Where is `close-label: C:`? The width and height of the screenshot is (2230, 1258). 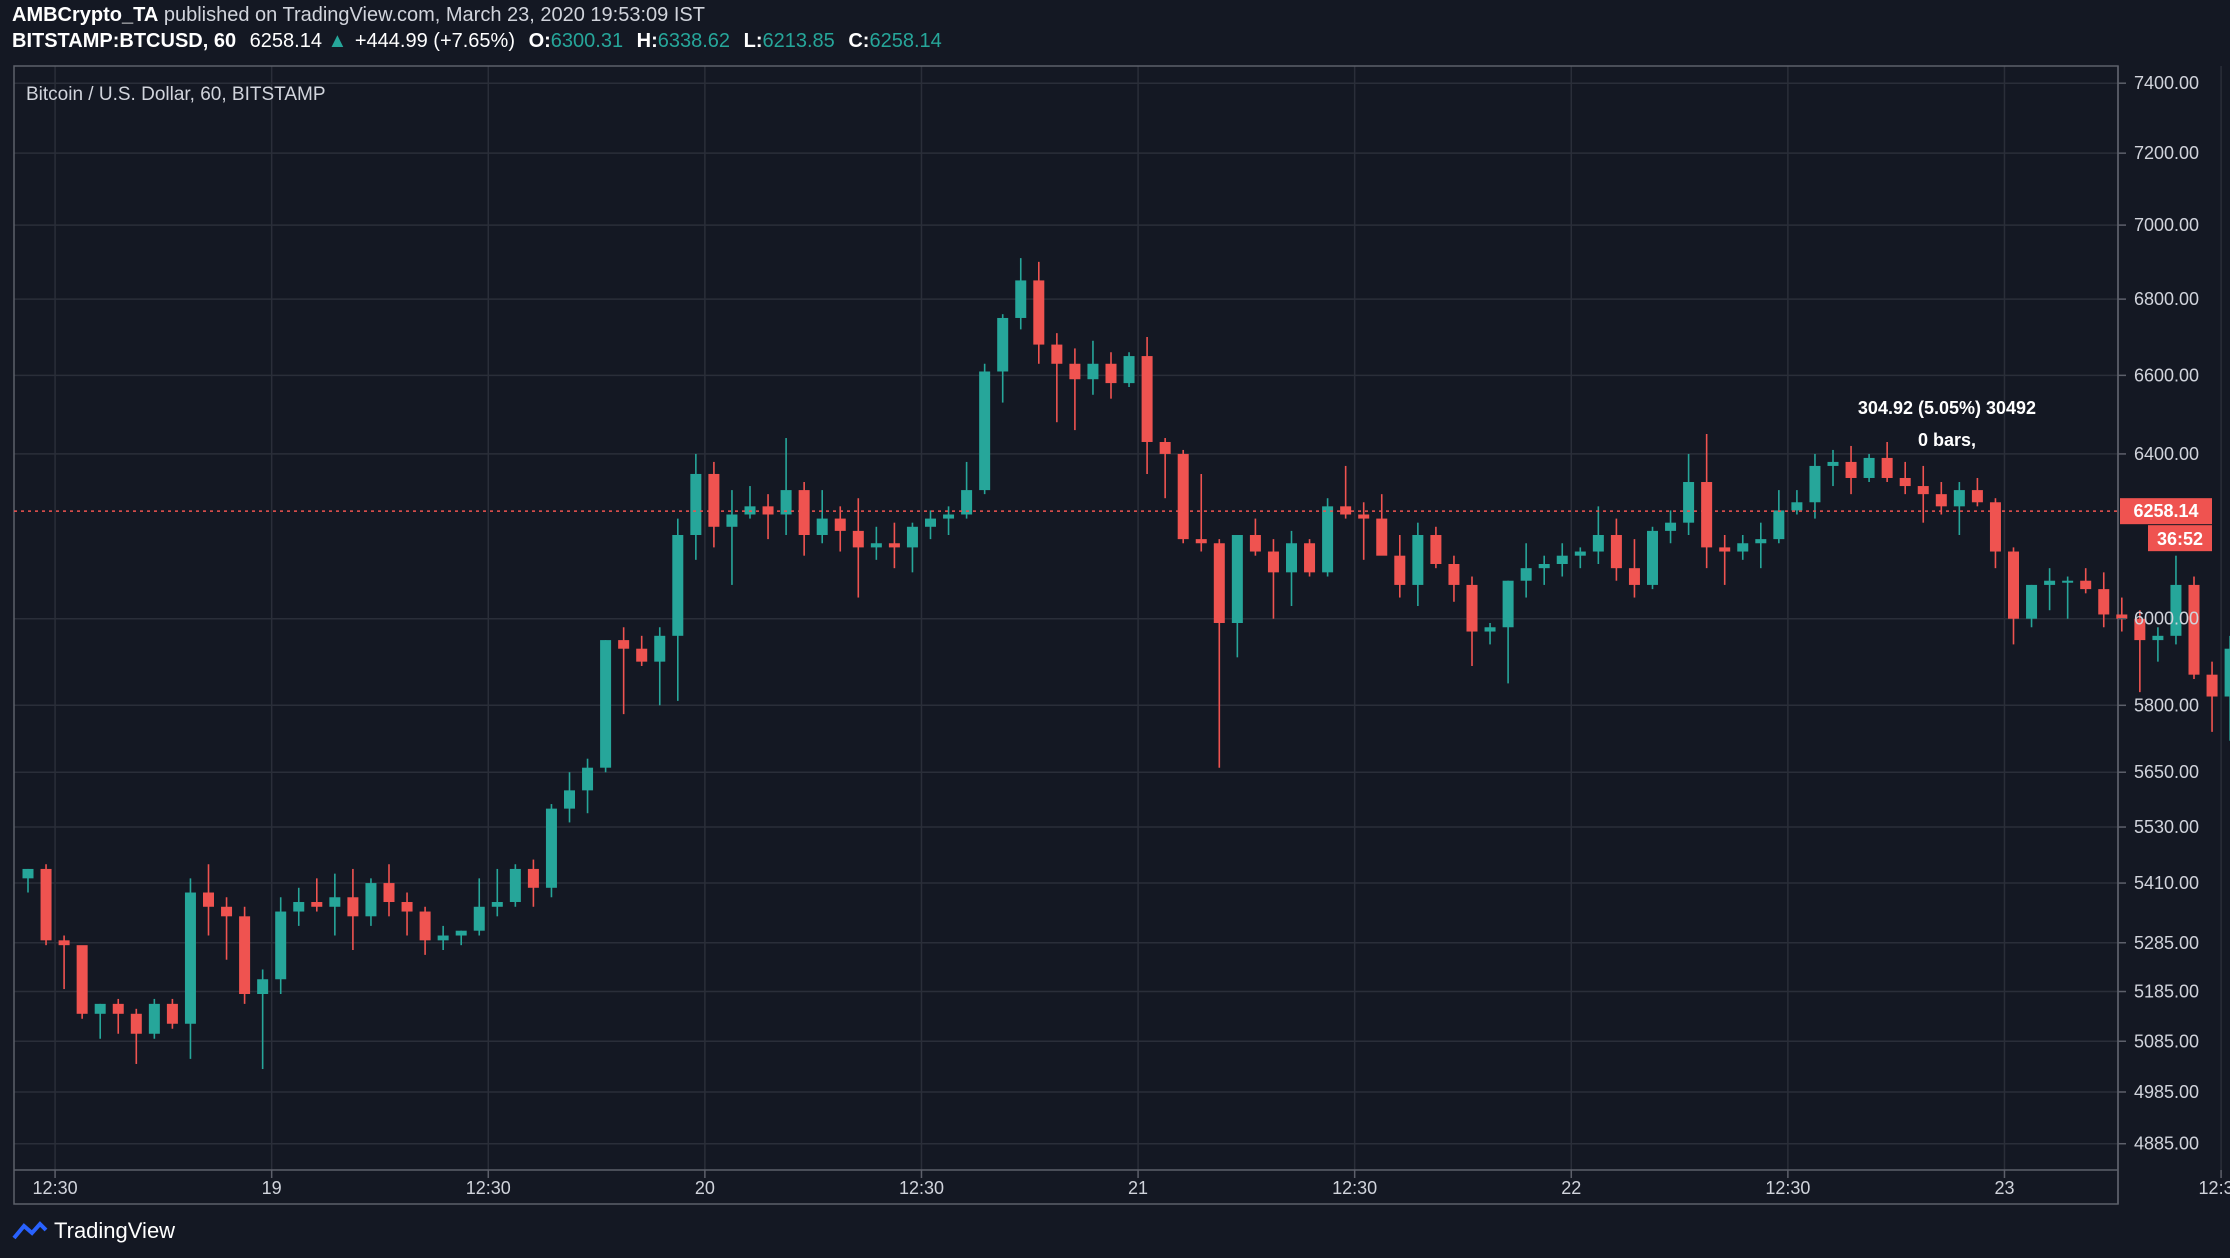
close-label: C: is located at coordinates (859, 41).